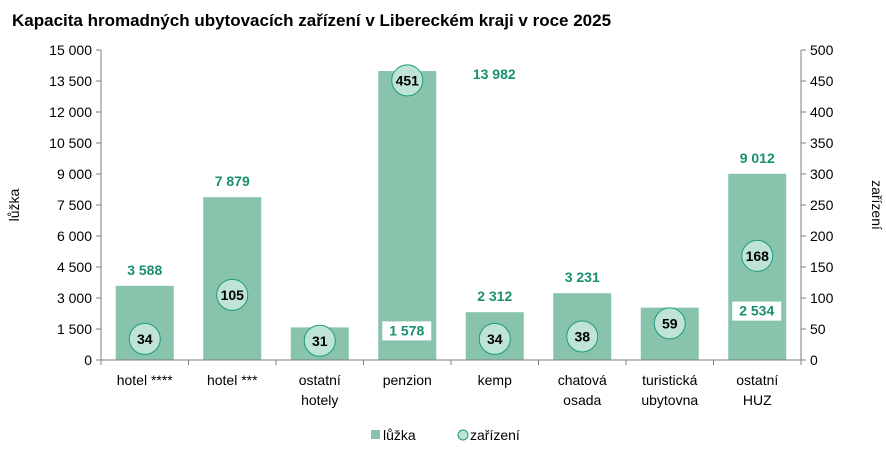 The height and width of the screenshot is (455, 886). What do you see at coordinates (74, 267) in the screenshot?
I see `left-tick-label: 4 500` at bounding box center [74, 267].